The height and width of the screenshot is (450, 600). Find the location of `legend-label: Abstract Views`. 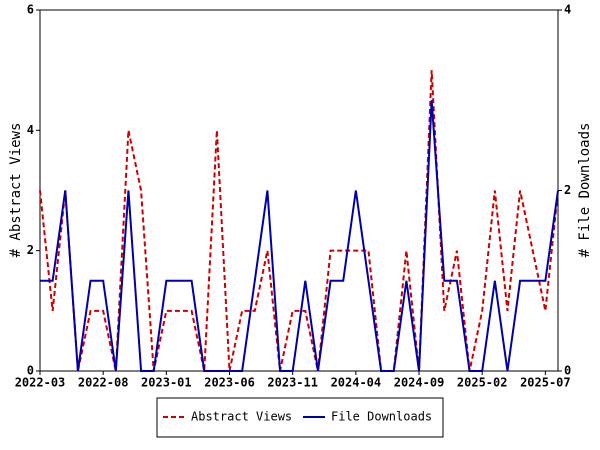

legend-label: Abstract Views is located at coordinates (241, 417).